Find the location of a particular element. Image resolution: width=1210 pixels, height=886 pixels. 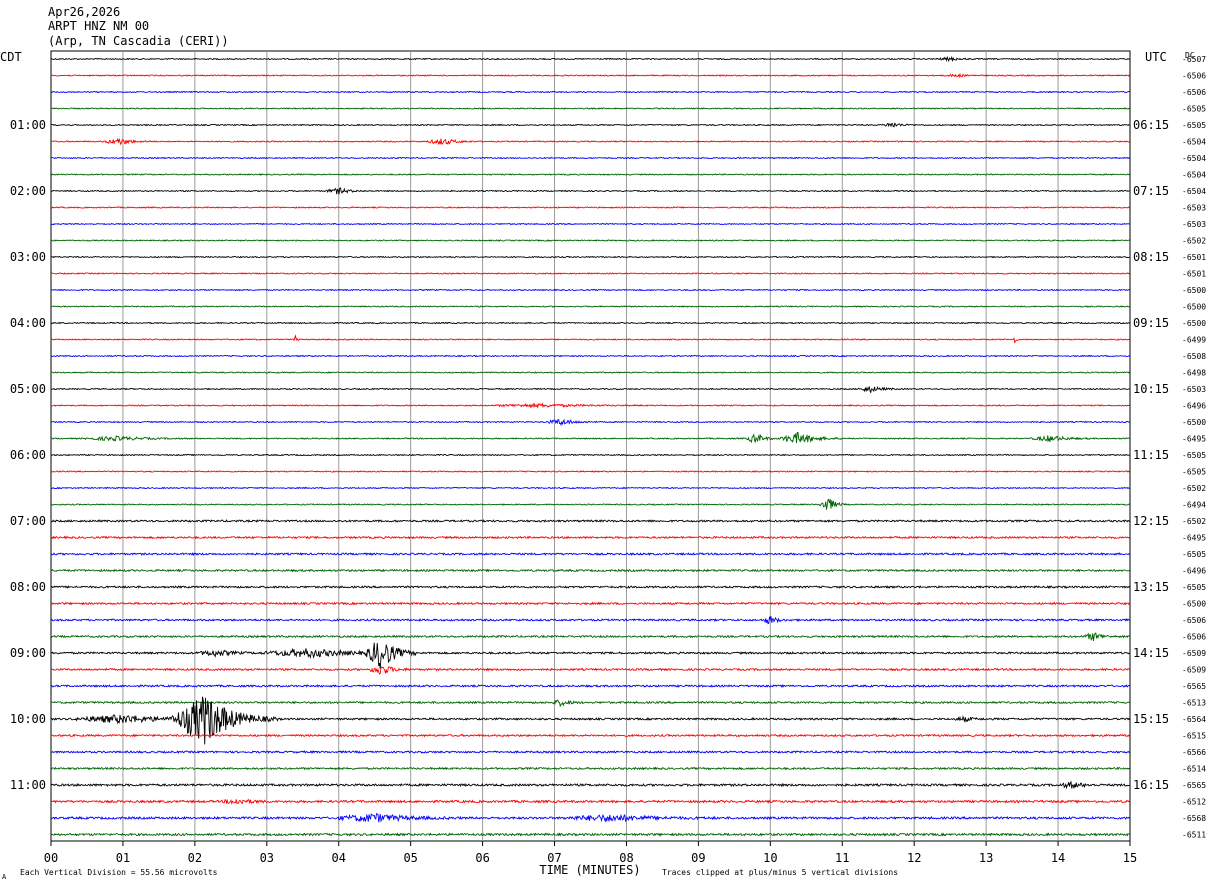

left-hour-label: 06:00 is located at coordinates (28, 455).